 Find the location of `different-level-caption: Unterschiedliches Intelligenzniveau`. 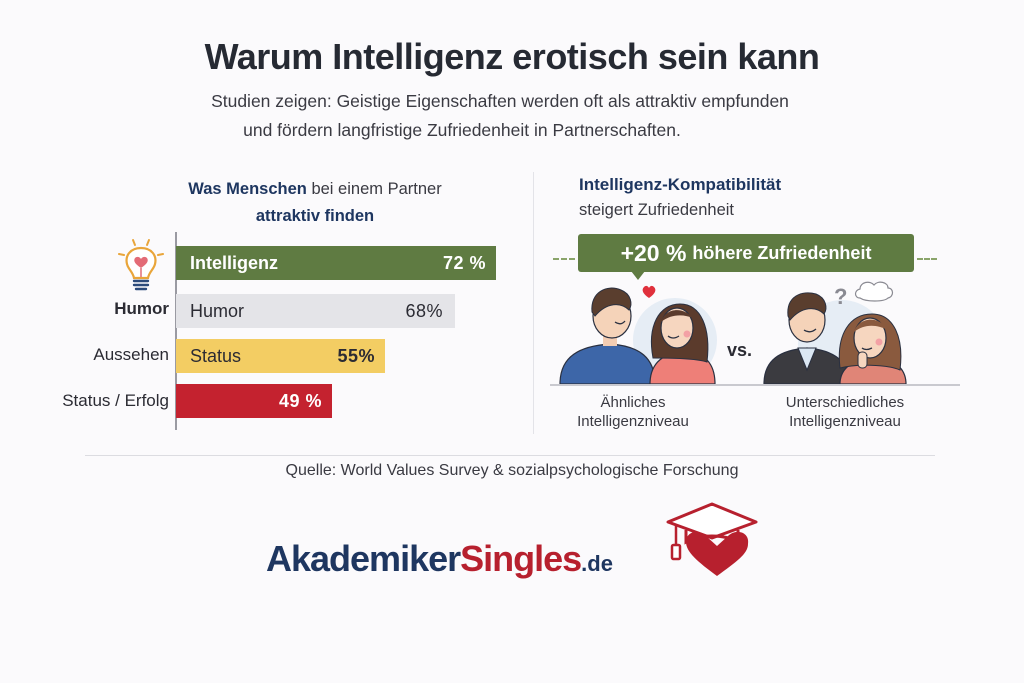

different-level-caption: Unterschiedliches Intelligenzniveau is located at coordinates (845, 412).